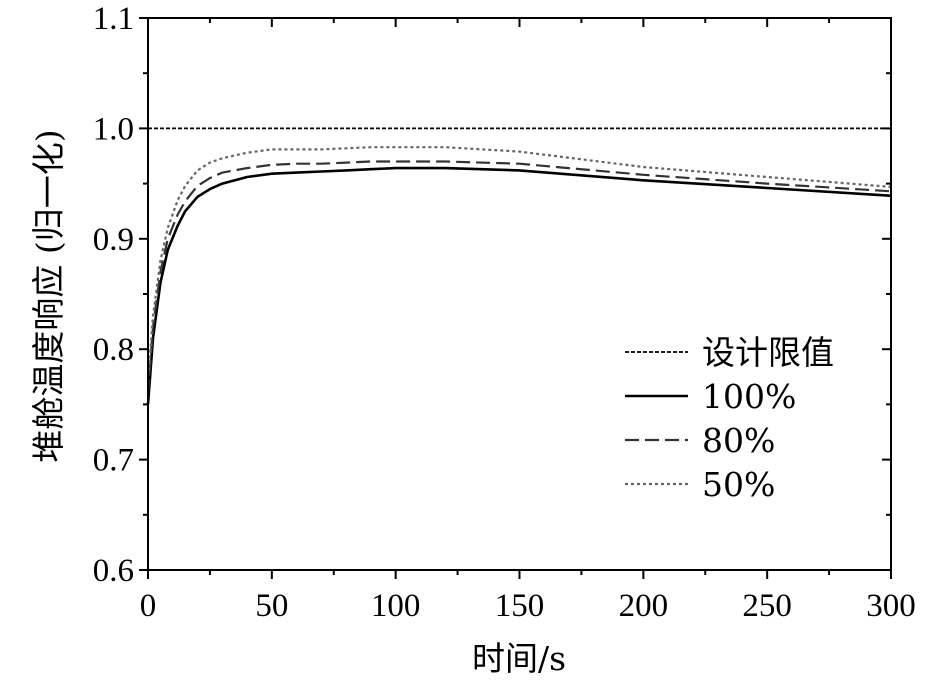 The height and width of the screenshot is (683, 945). I want to click on legend-label-3: 50%, so click(738, 484).